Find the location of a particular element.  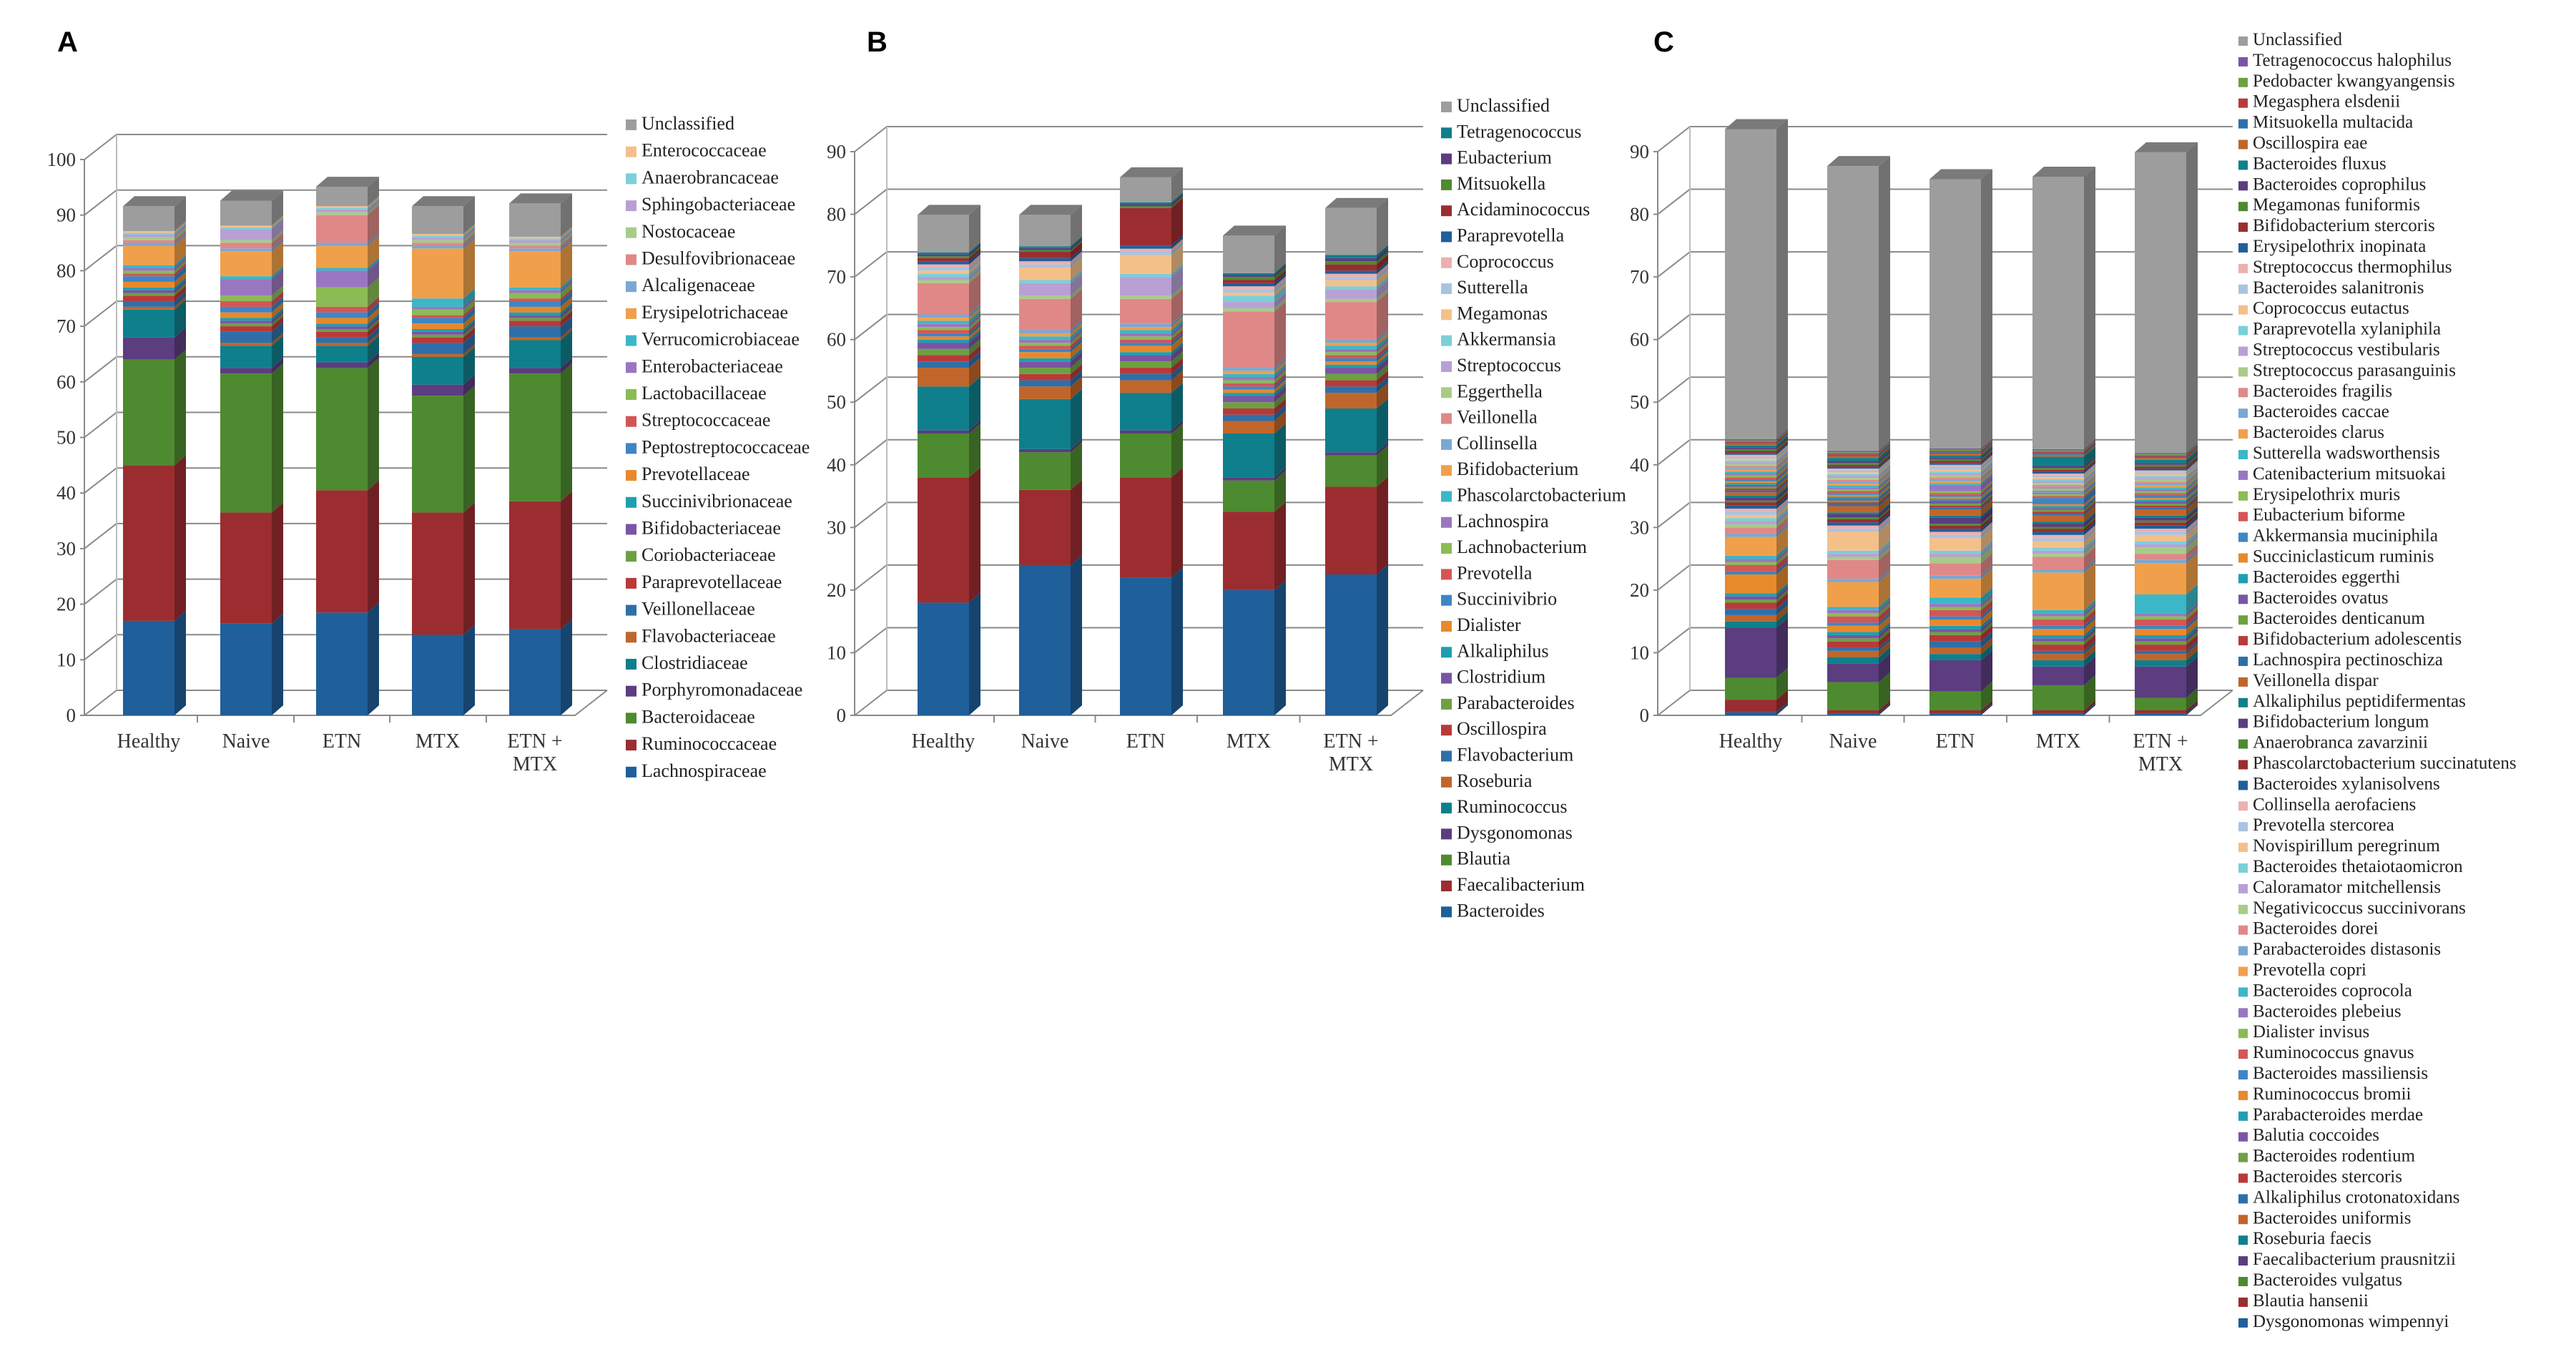

bar-segment-erysipelothrix-muris is located at coordinates (1751, 477).